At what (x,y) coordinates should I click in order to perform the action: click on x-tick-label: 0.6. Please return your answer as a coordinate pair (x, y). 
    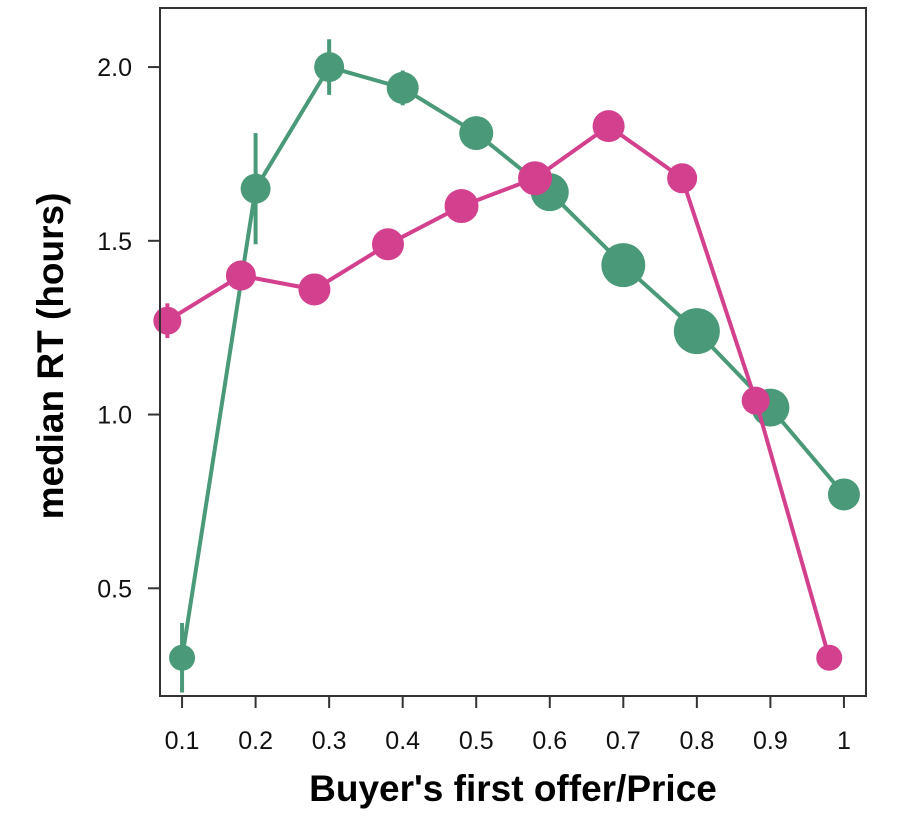
    Looking at the image, I should click on (549, 741).